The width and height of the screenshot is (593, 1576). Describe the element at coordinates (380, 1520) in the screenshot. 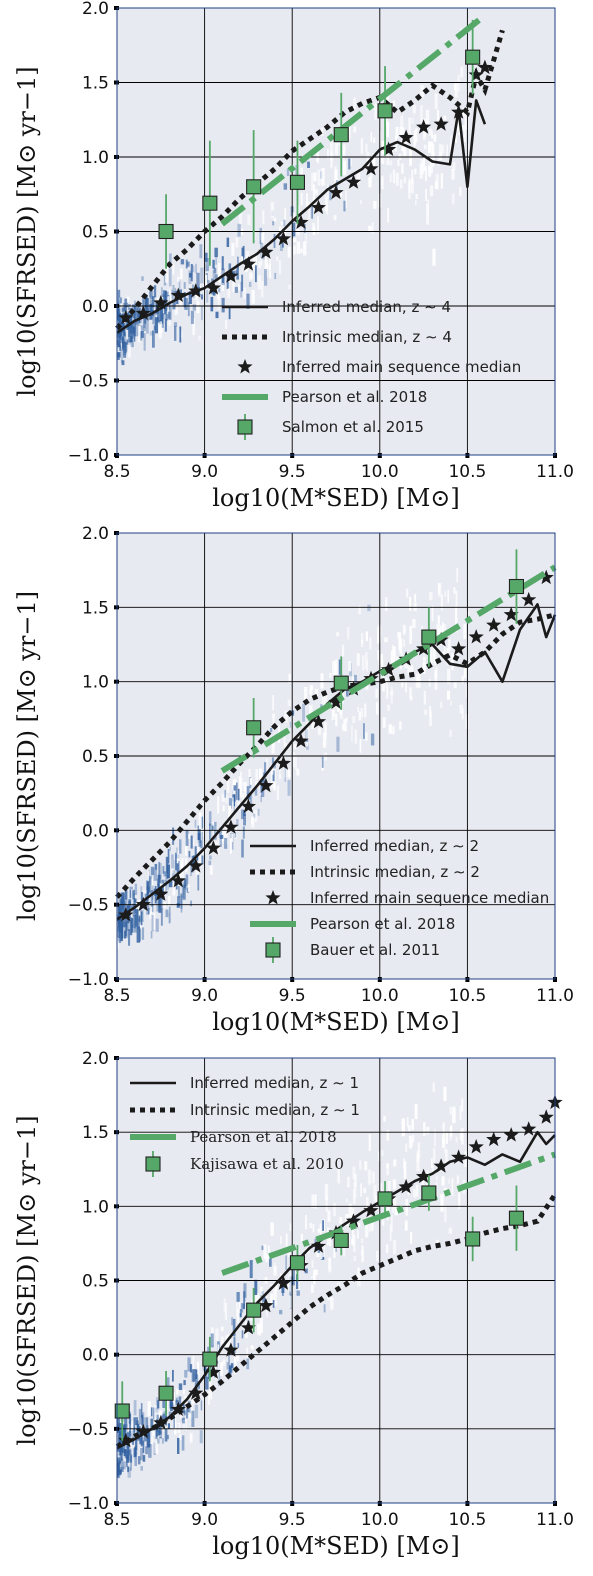

I see `x-tick-label: 10.0` at that location.